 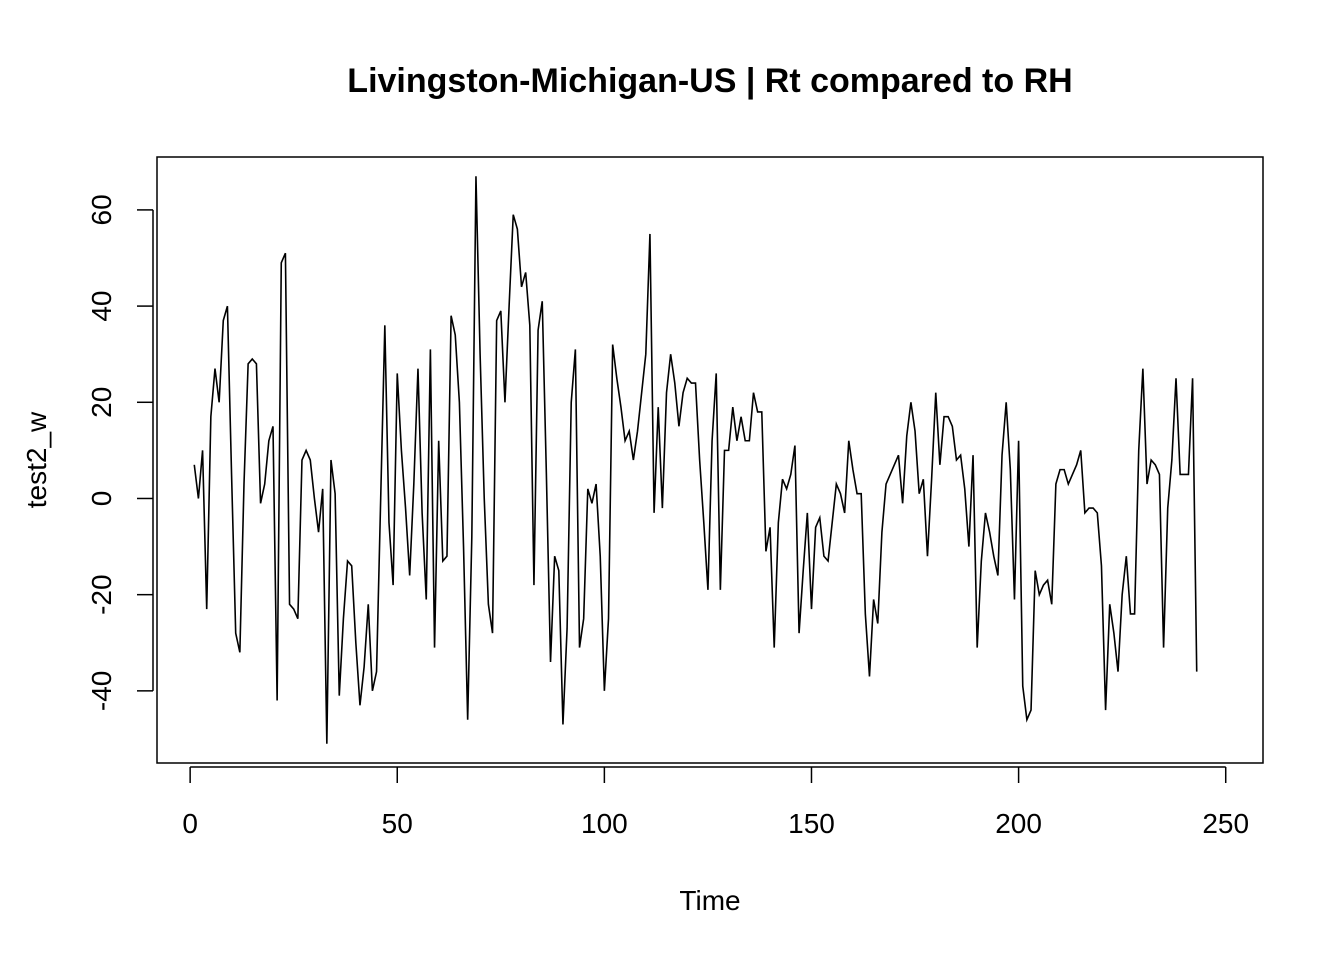 What do you see at coordinates (101, 594) in the screenshot?
I see `y-tick-label: -20` at bounding box center [101, 594].